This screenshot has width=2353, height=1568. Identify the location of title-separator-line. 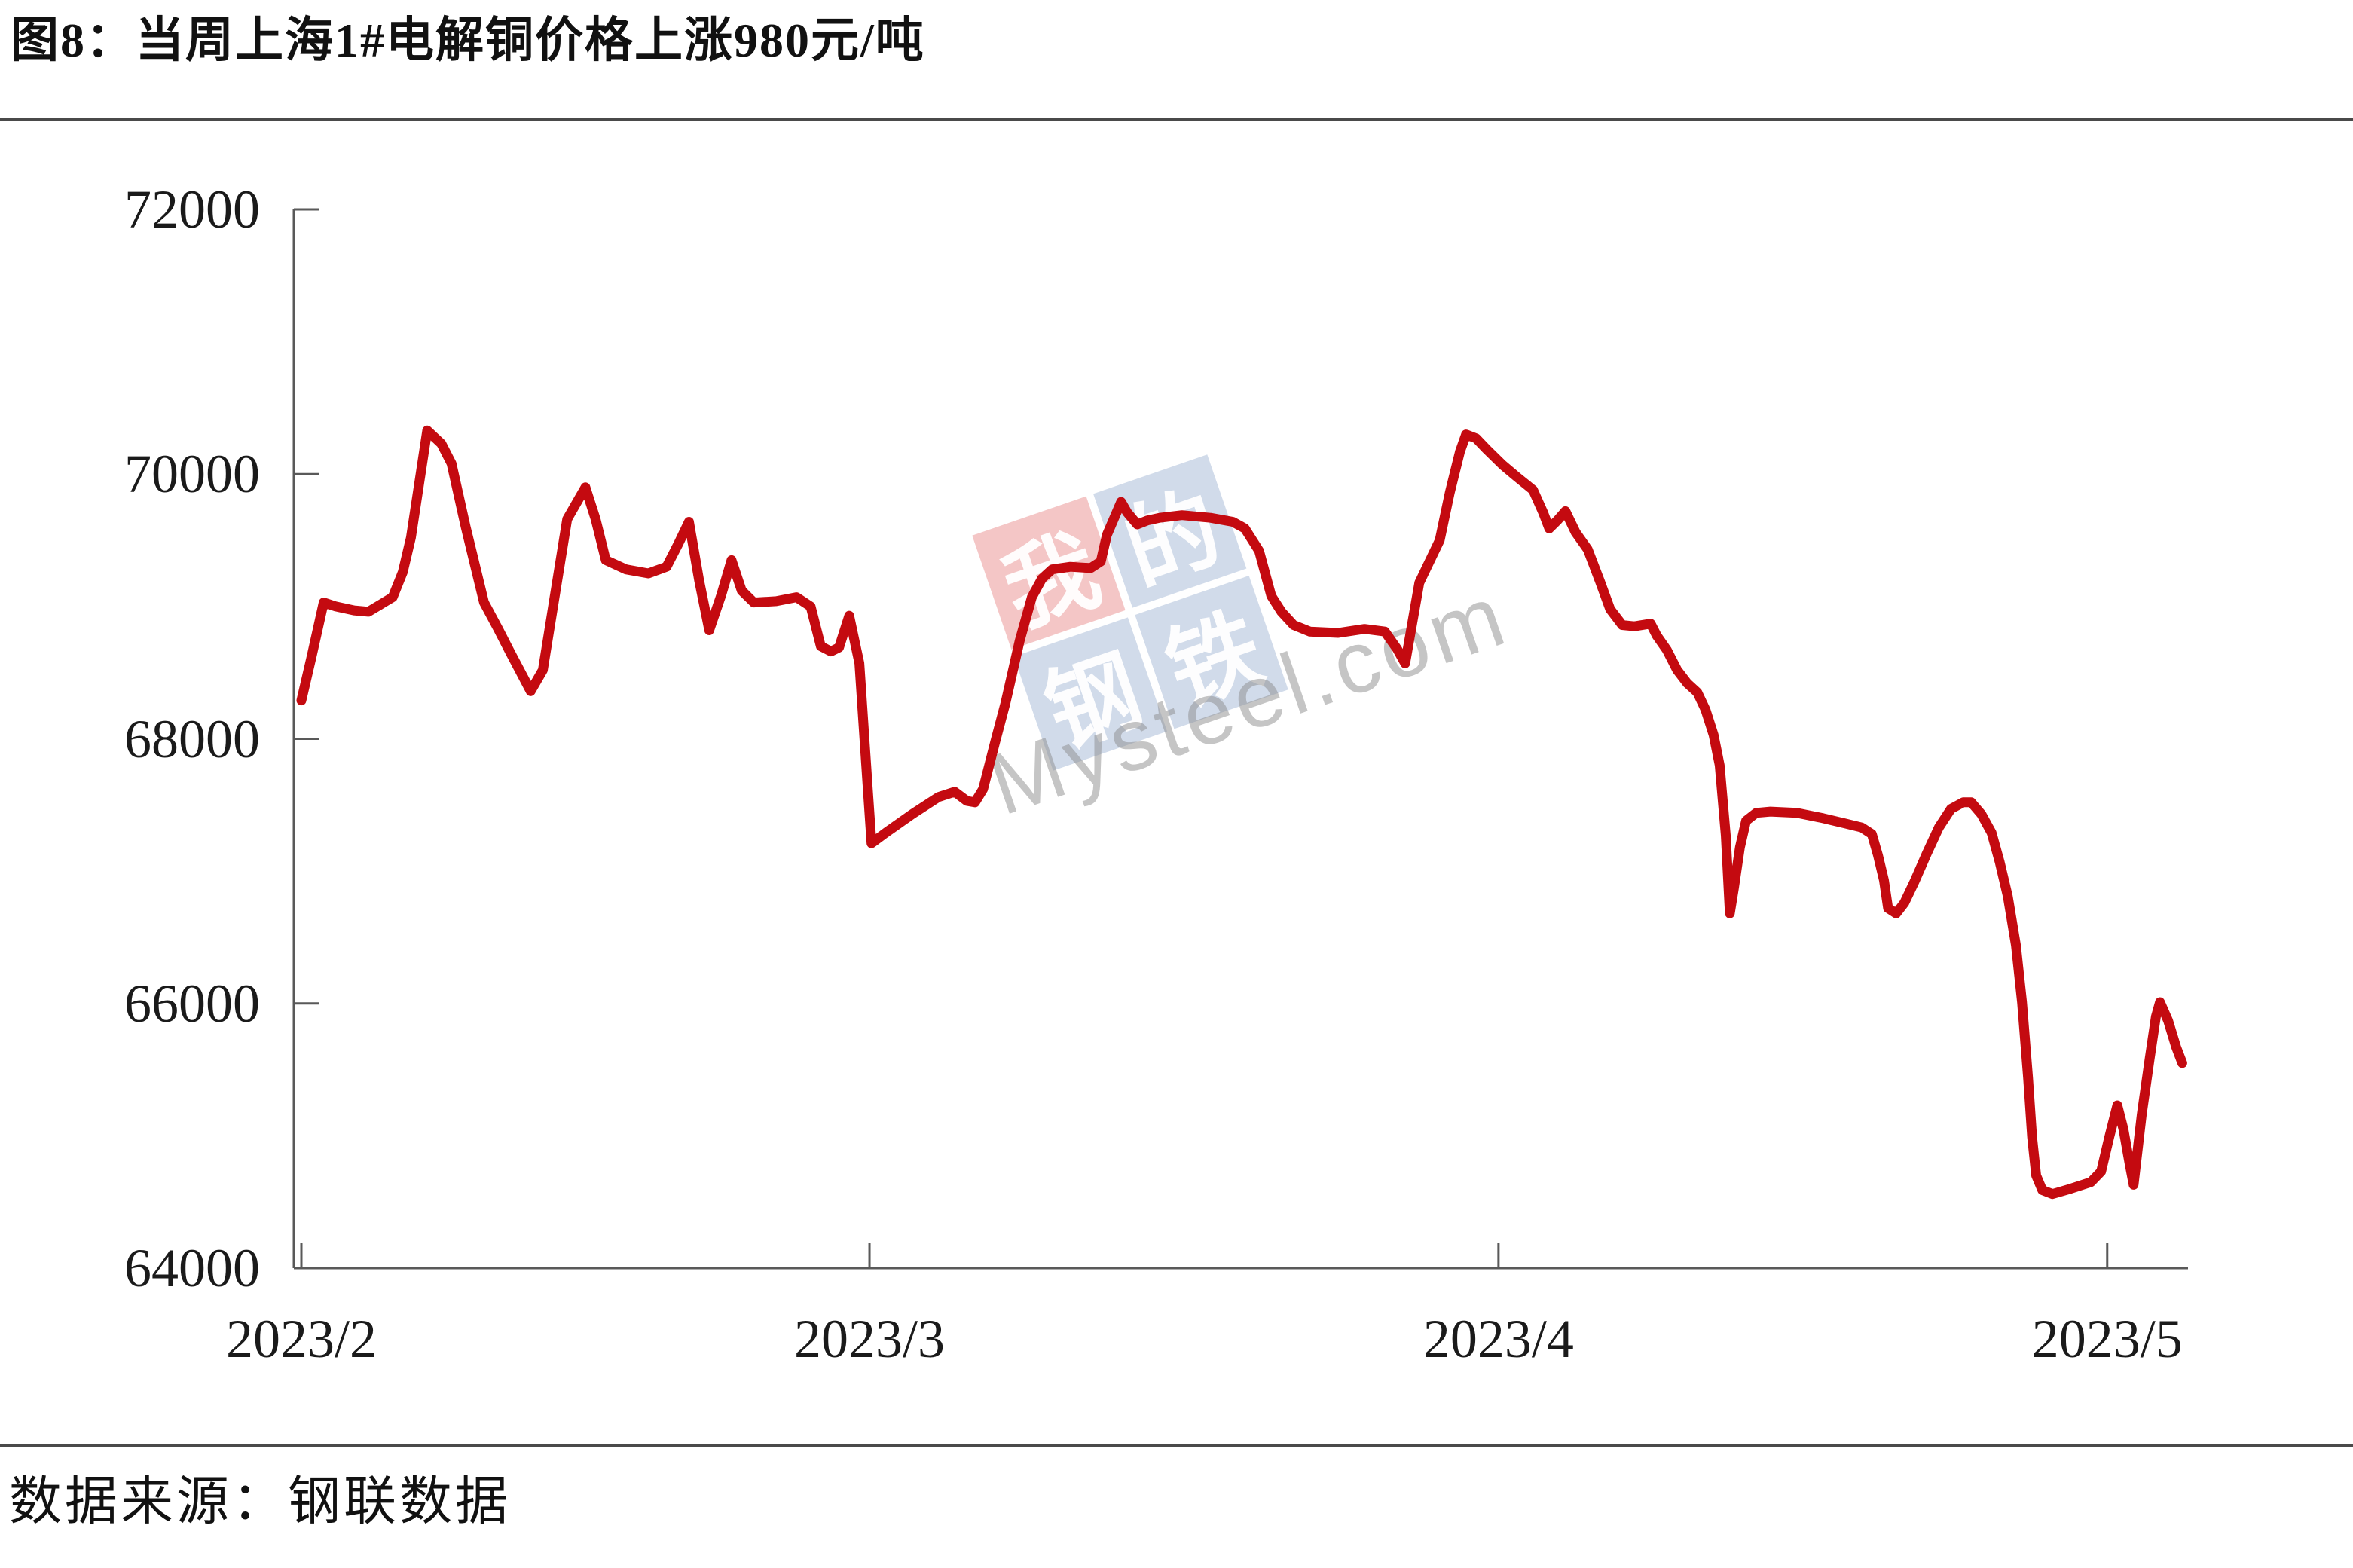
(1176, 119).